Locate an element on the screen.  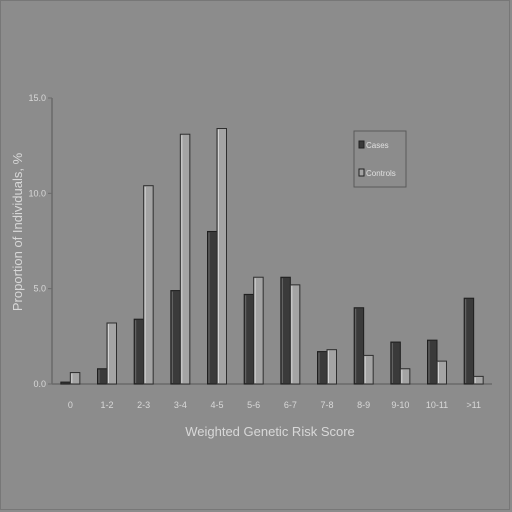
x-tick-label: 6-7 is located at coordinates (290, 405).